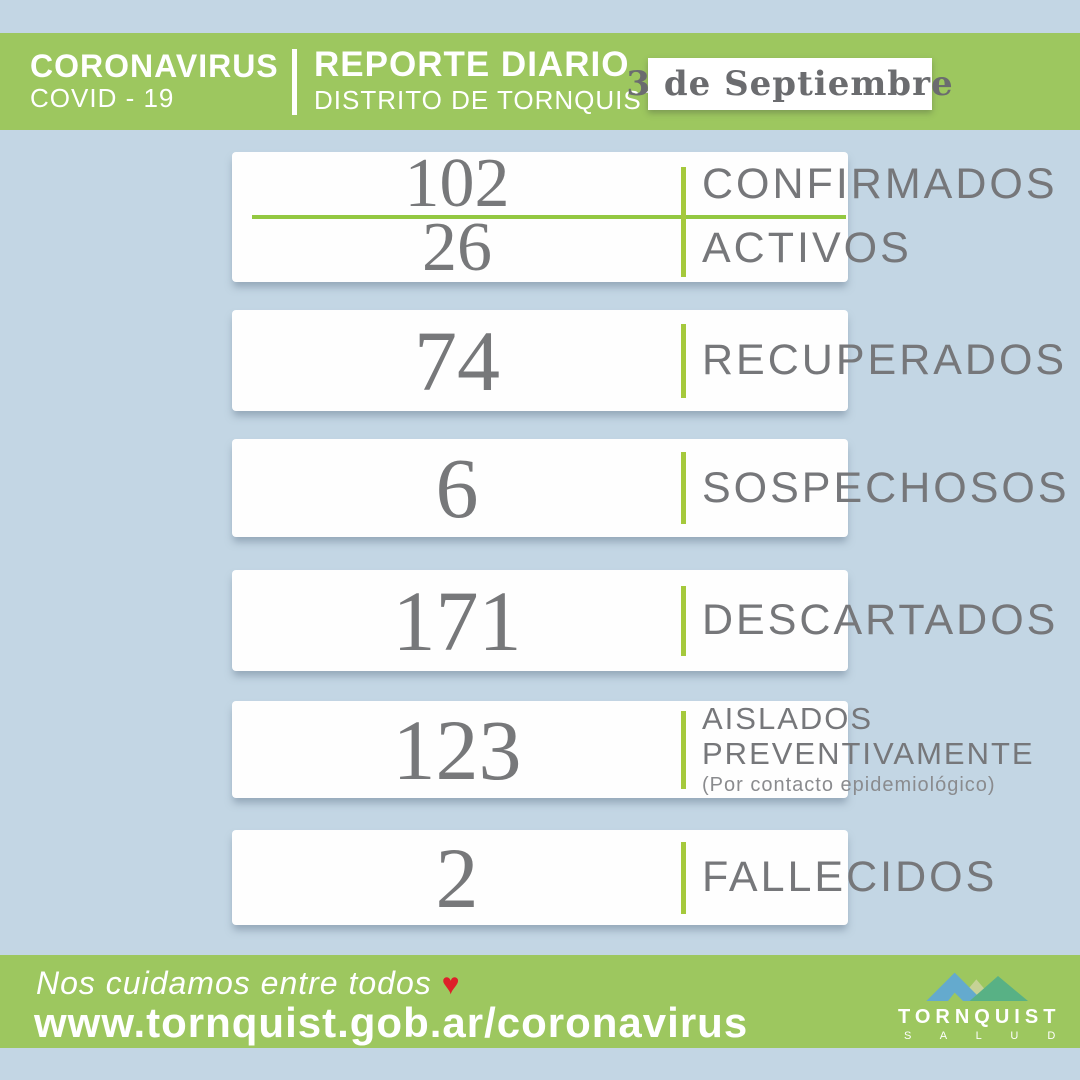 Image resolution: width=1080 pixels, height=1080 pixels. Describe the element at coordinates (885, 360) in the screenshot. I see `recuperados-label: RECUPERADOS` at that location.